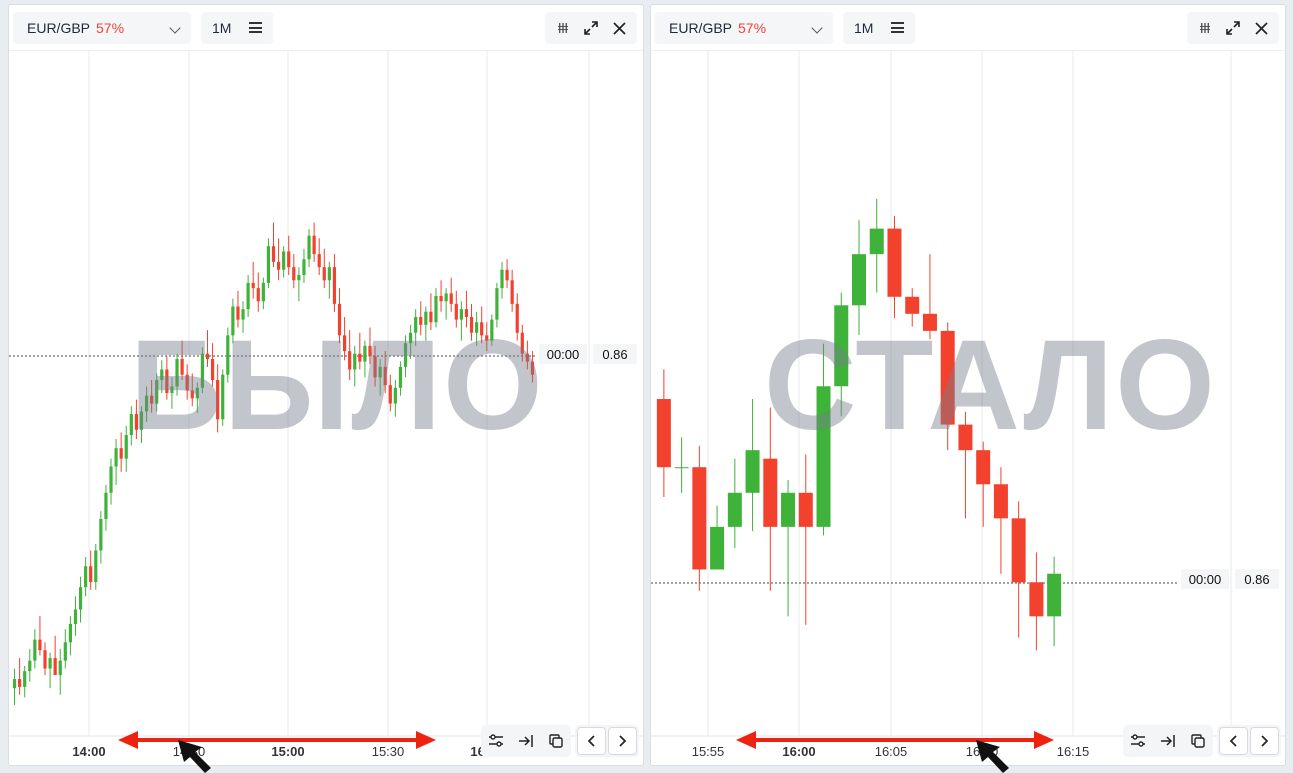  I want to click on x-axis-label: 14:00, so click(89, 751).